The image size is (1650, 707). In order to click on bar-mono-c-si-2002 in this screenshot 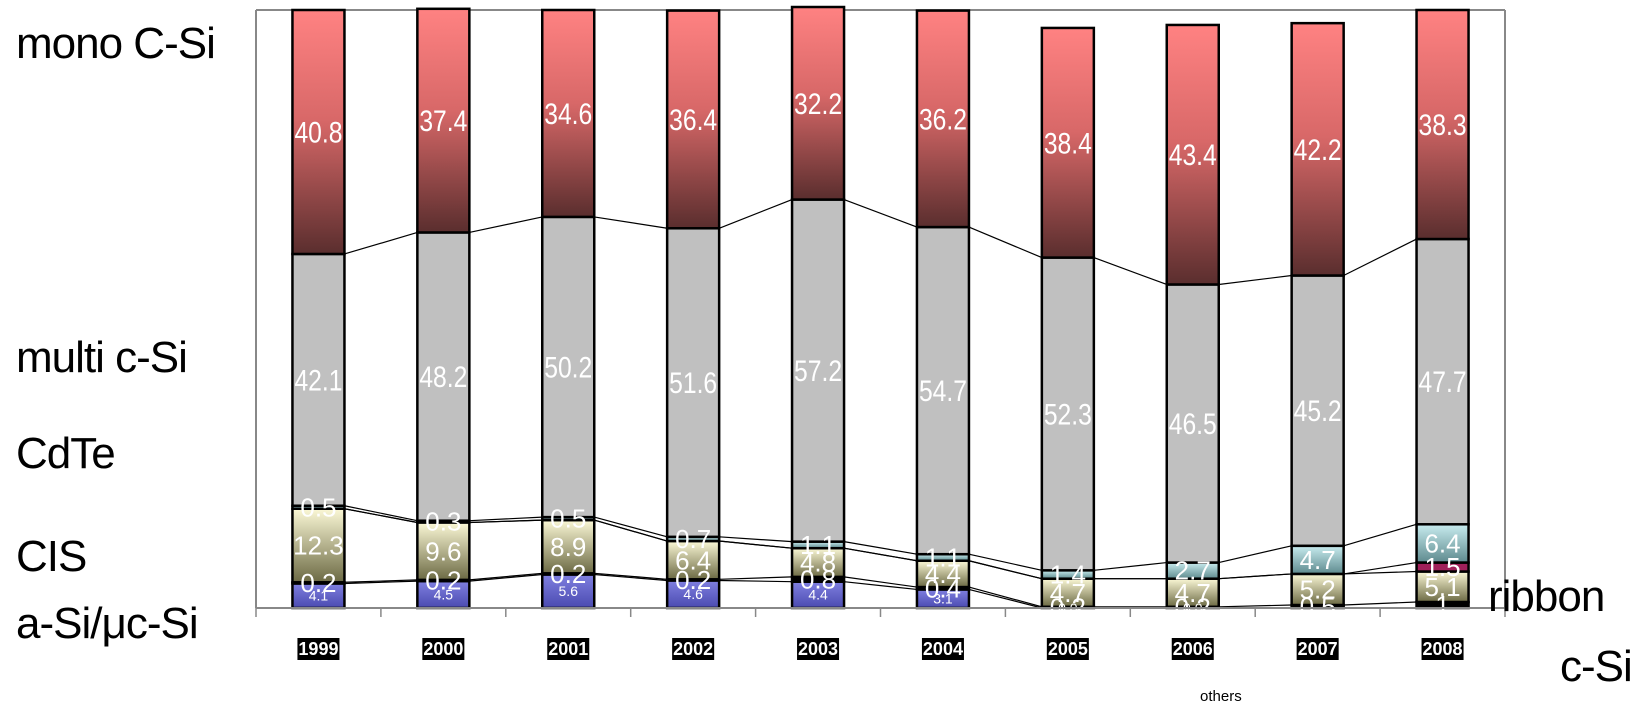, I will do `click(693, 119)`.